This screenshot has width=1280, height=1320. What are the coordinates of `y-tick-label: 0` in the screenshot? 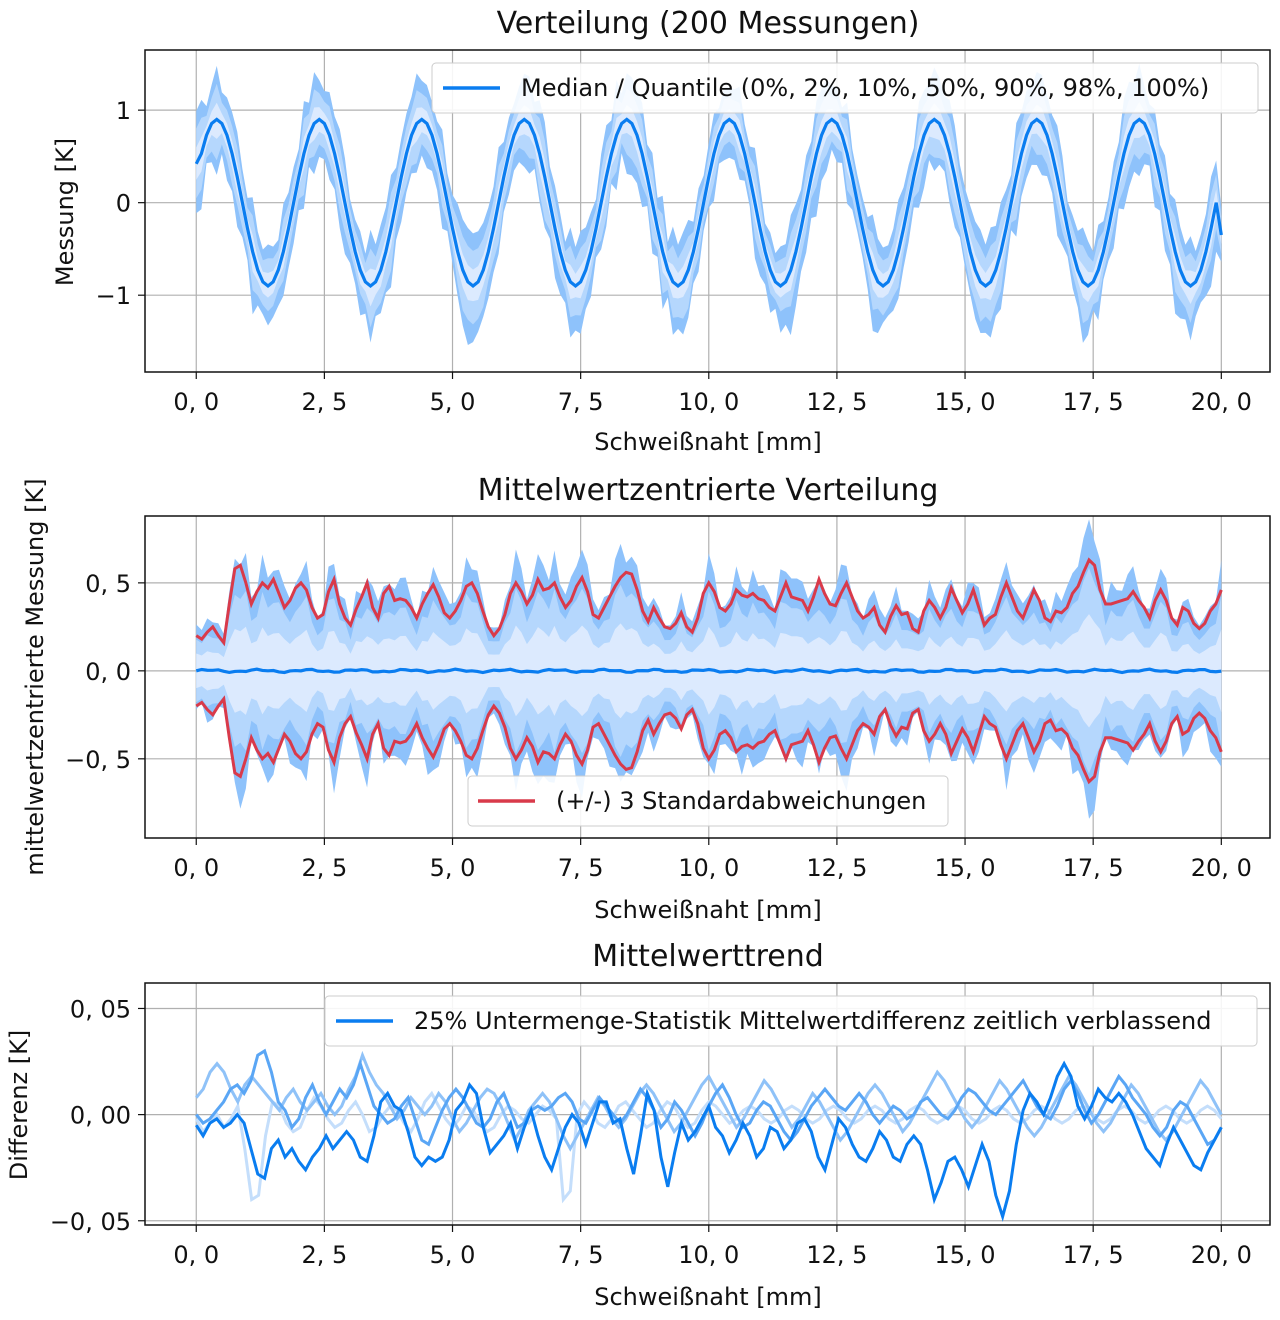 It's located at (123, 204).